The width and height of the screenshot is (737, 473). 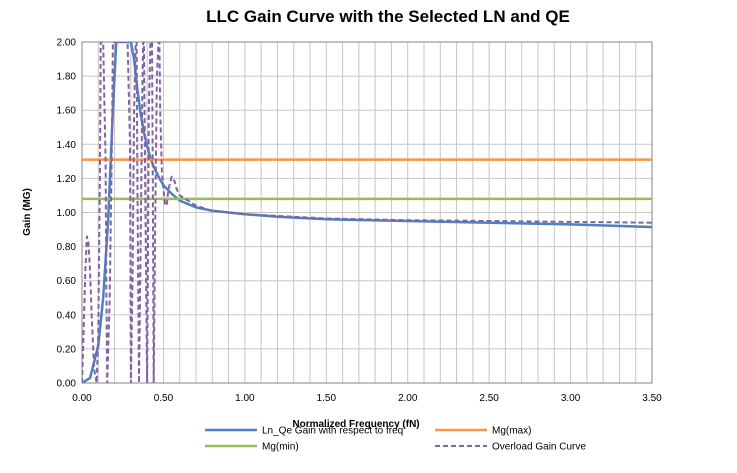 What do you see at coordinates (67, 179) in the screenshot?
I see `y-tick-label: 1.20` at bounding box center [67, 179].